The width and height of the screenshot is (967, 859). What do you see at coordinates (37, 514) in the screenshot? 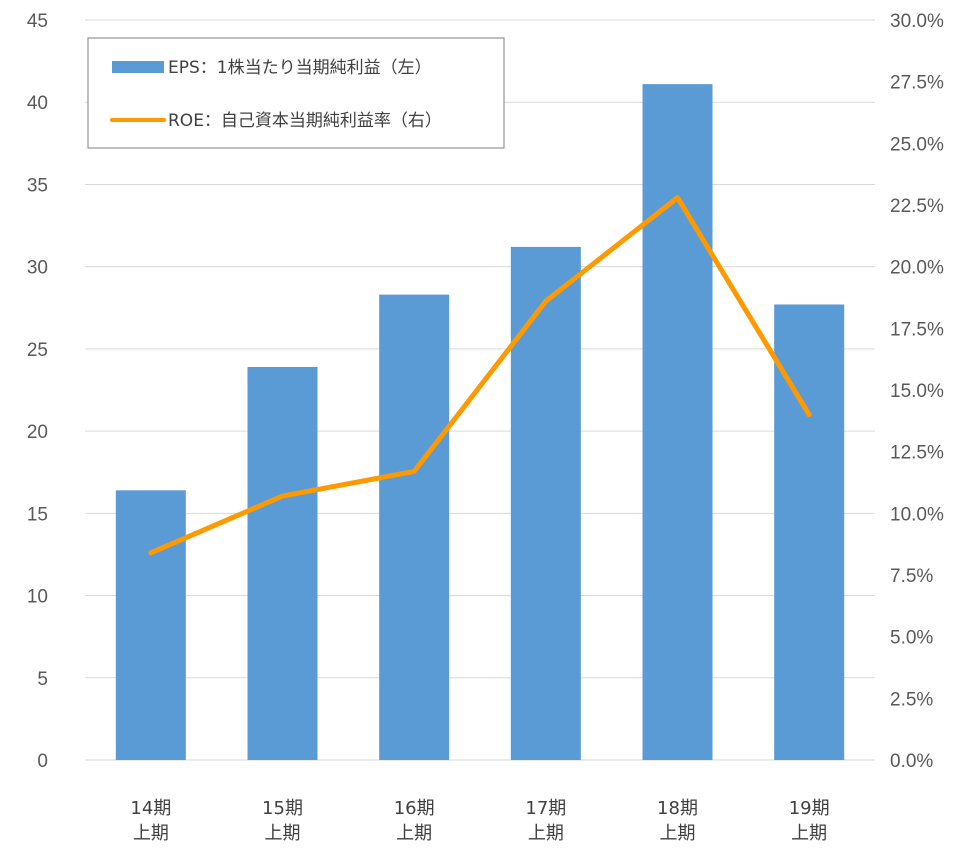
I see `left-axis-tick-label: 15` at bounding box center [37, 514].